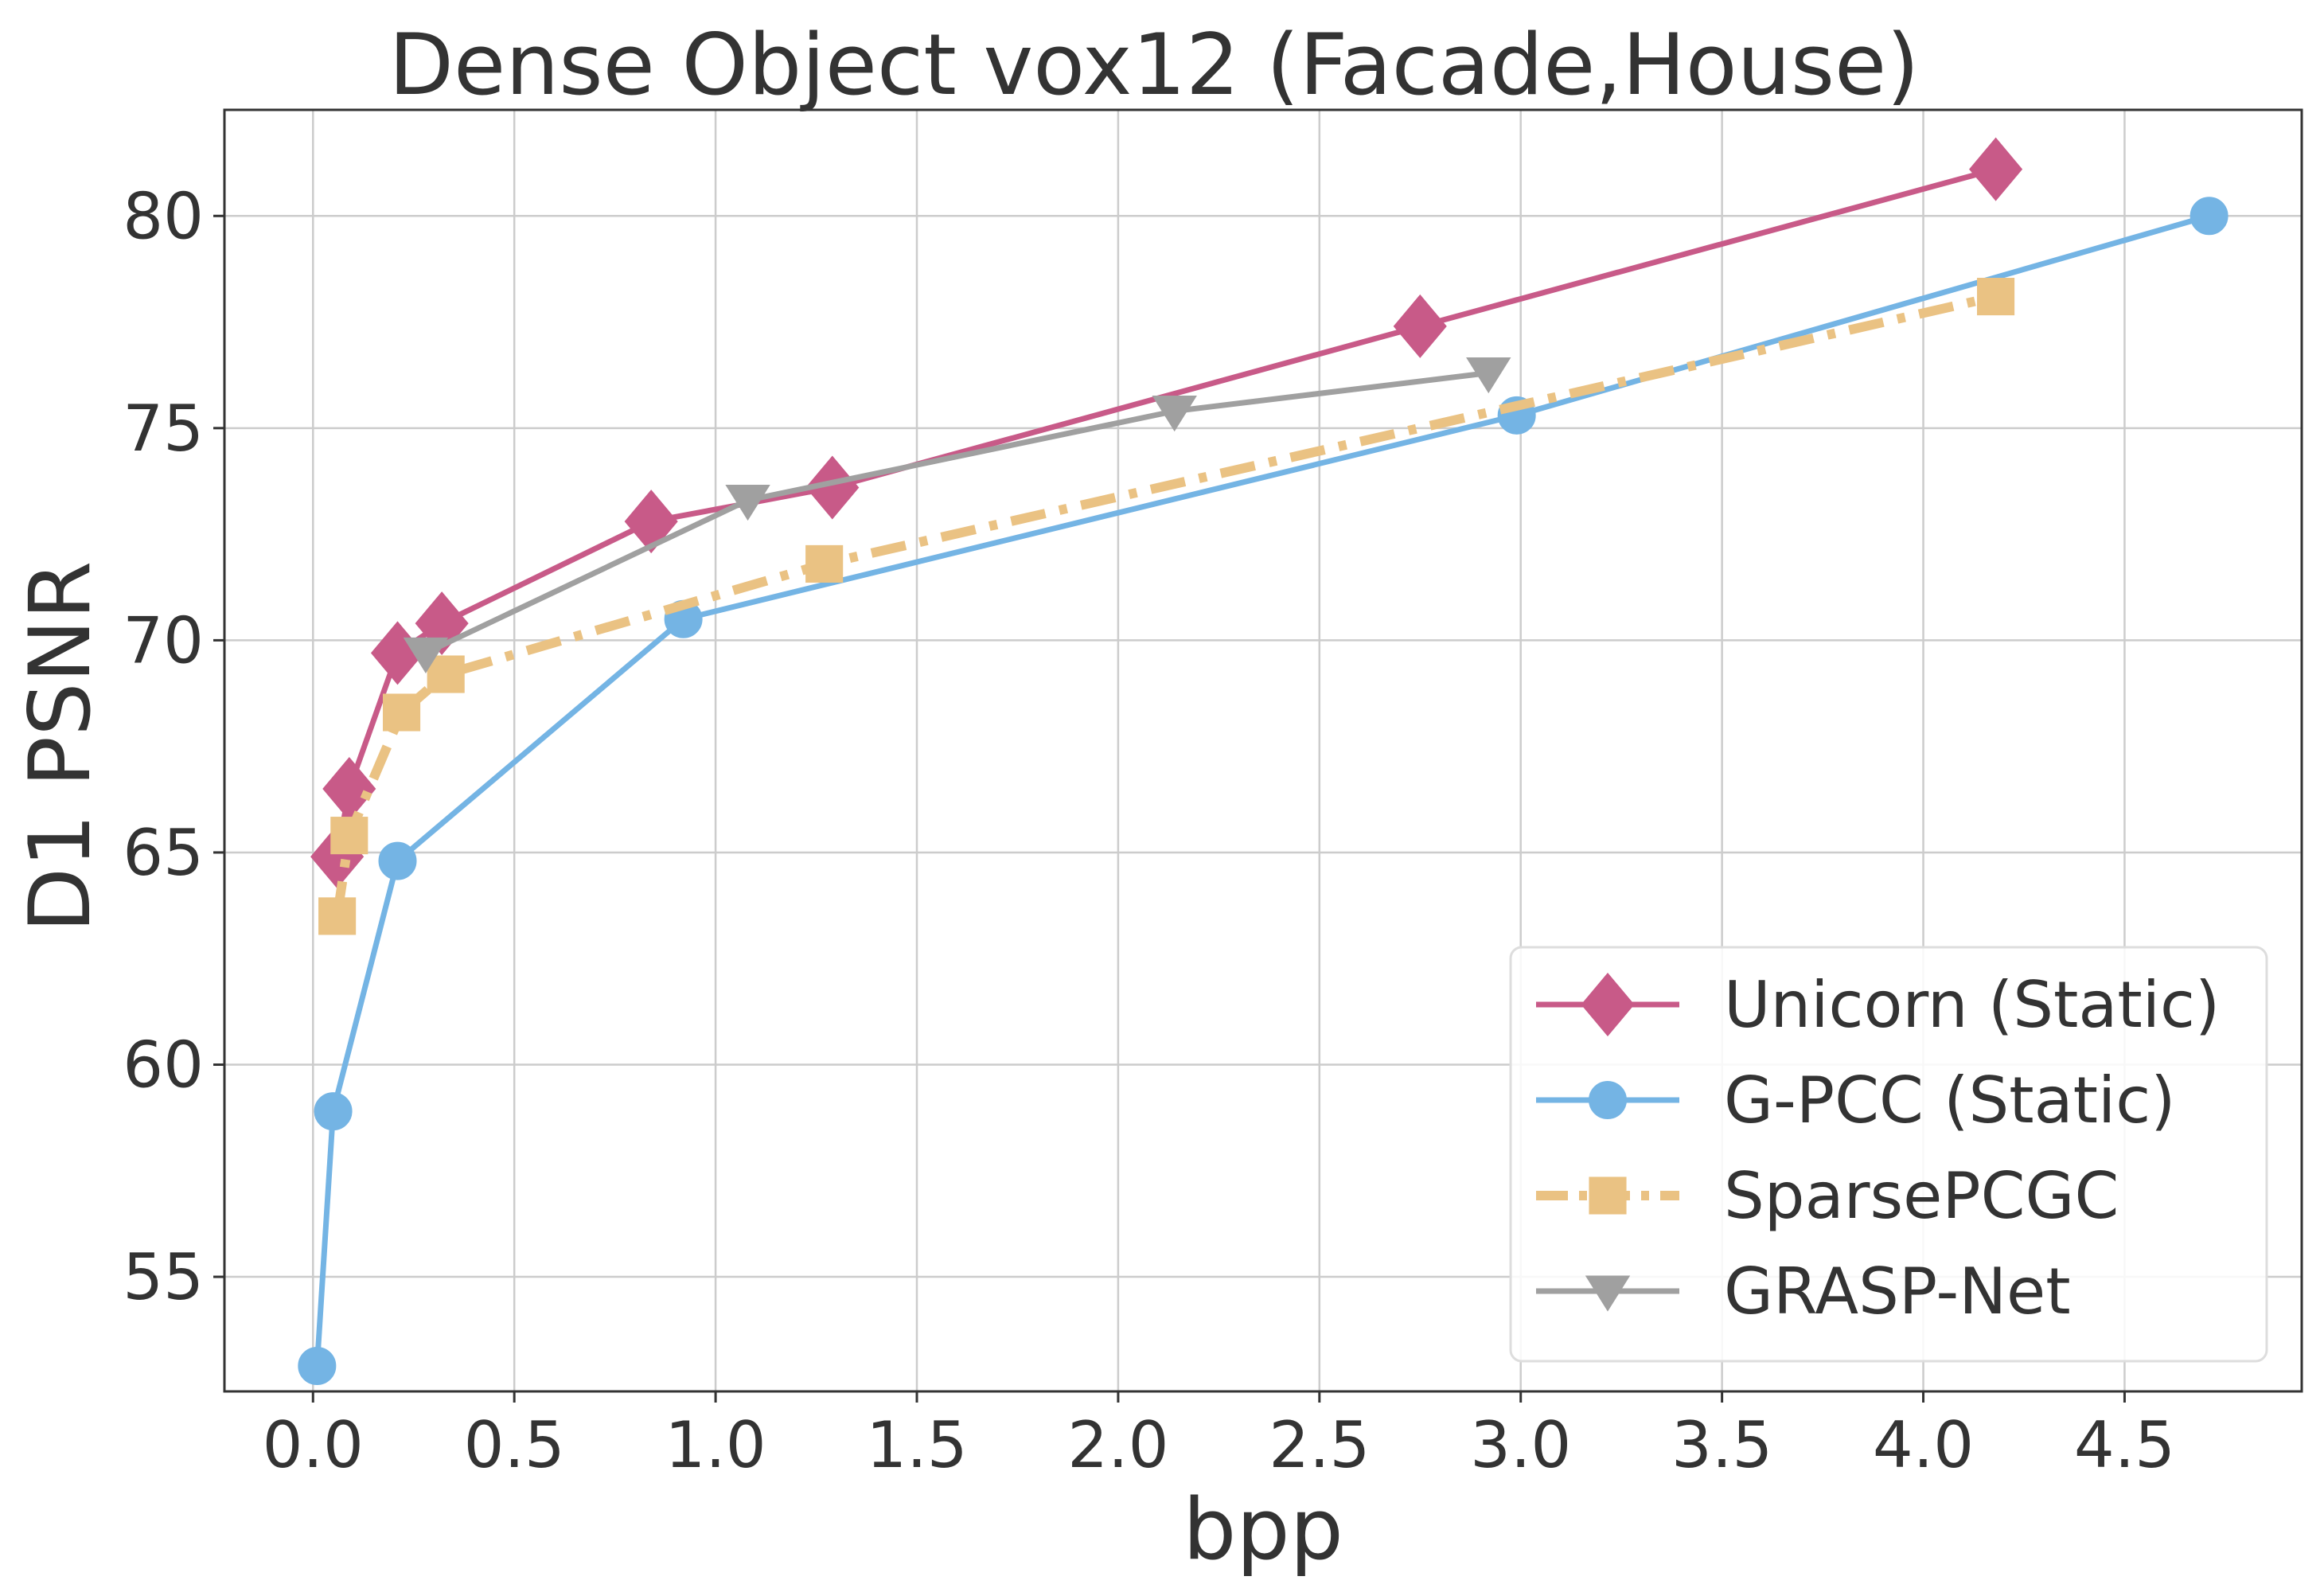 This screenshot has height=1592, width=2324. What do you see at coordinates (1520, 1445) in the screenshot?
I see `x-tick-label: 3.0` at bounding box center [1520, 1445].